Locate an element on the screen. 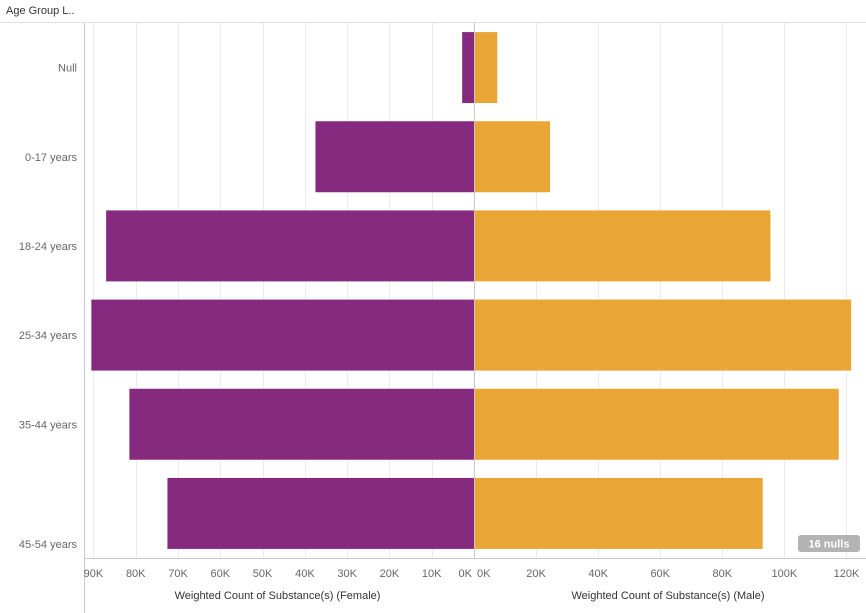 The width and height of the screenshot is (866, 613). bar-male-35-44-years is located at coordinates (656, 424).